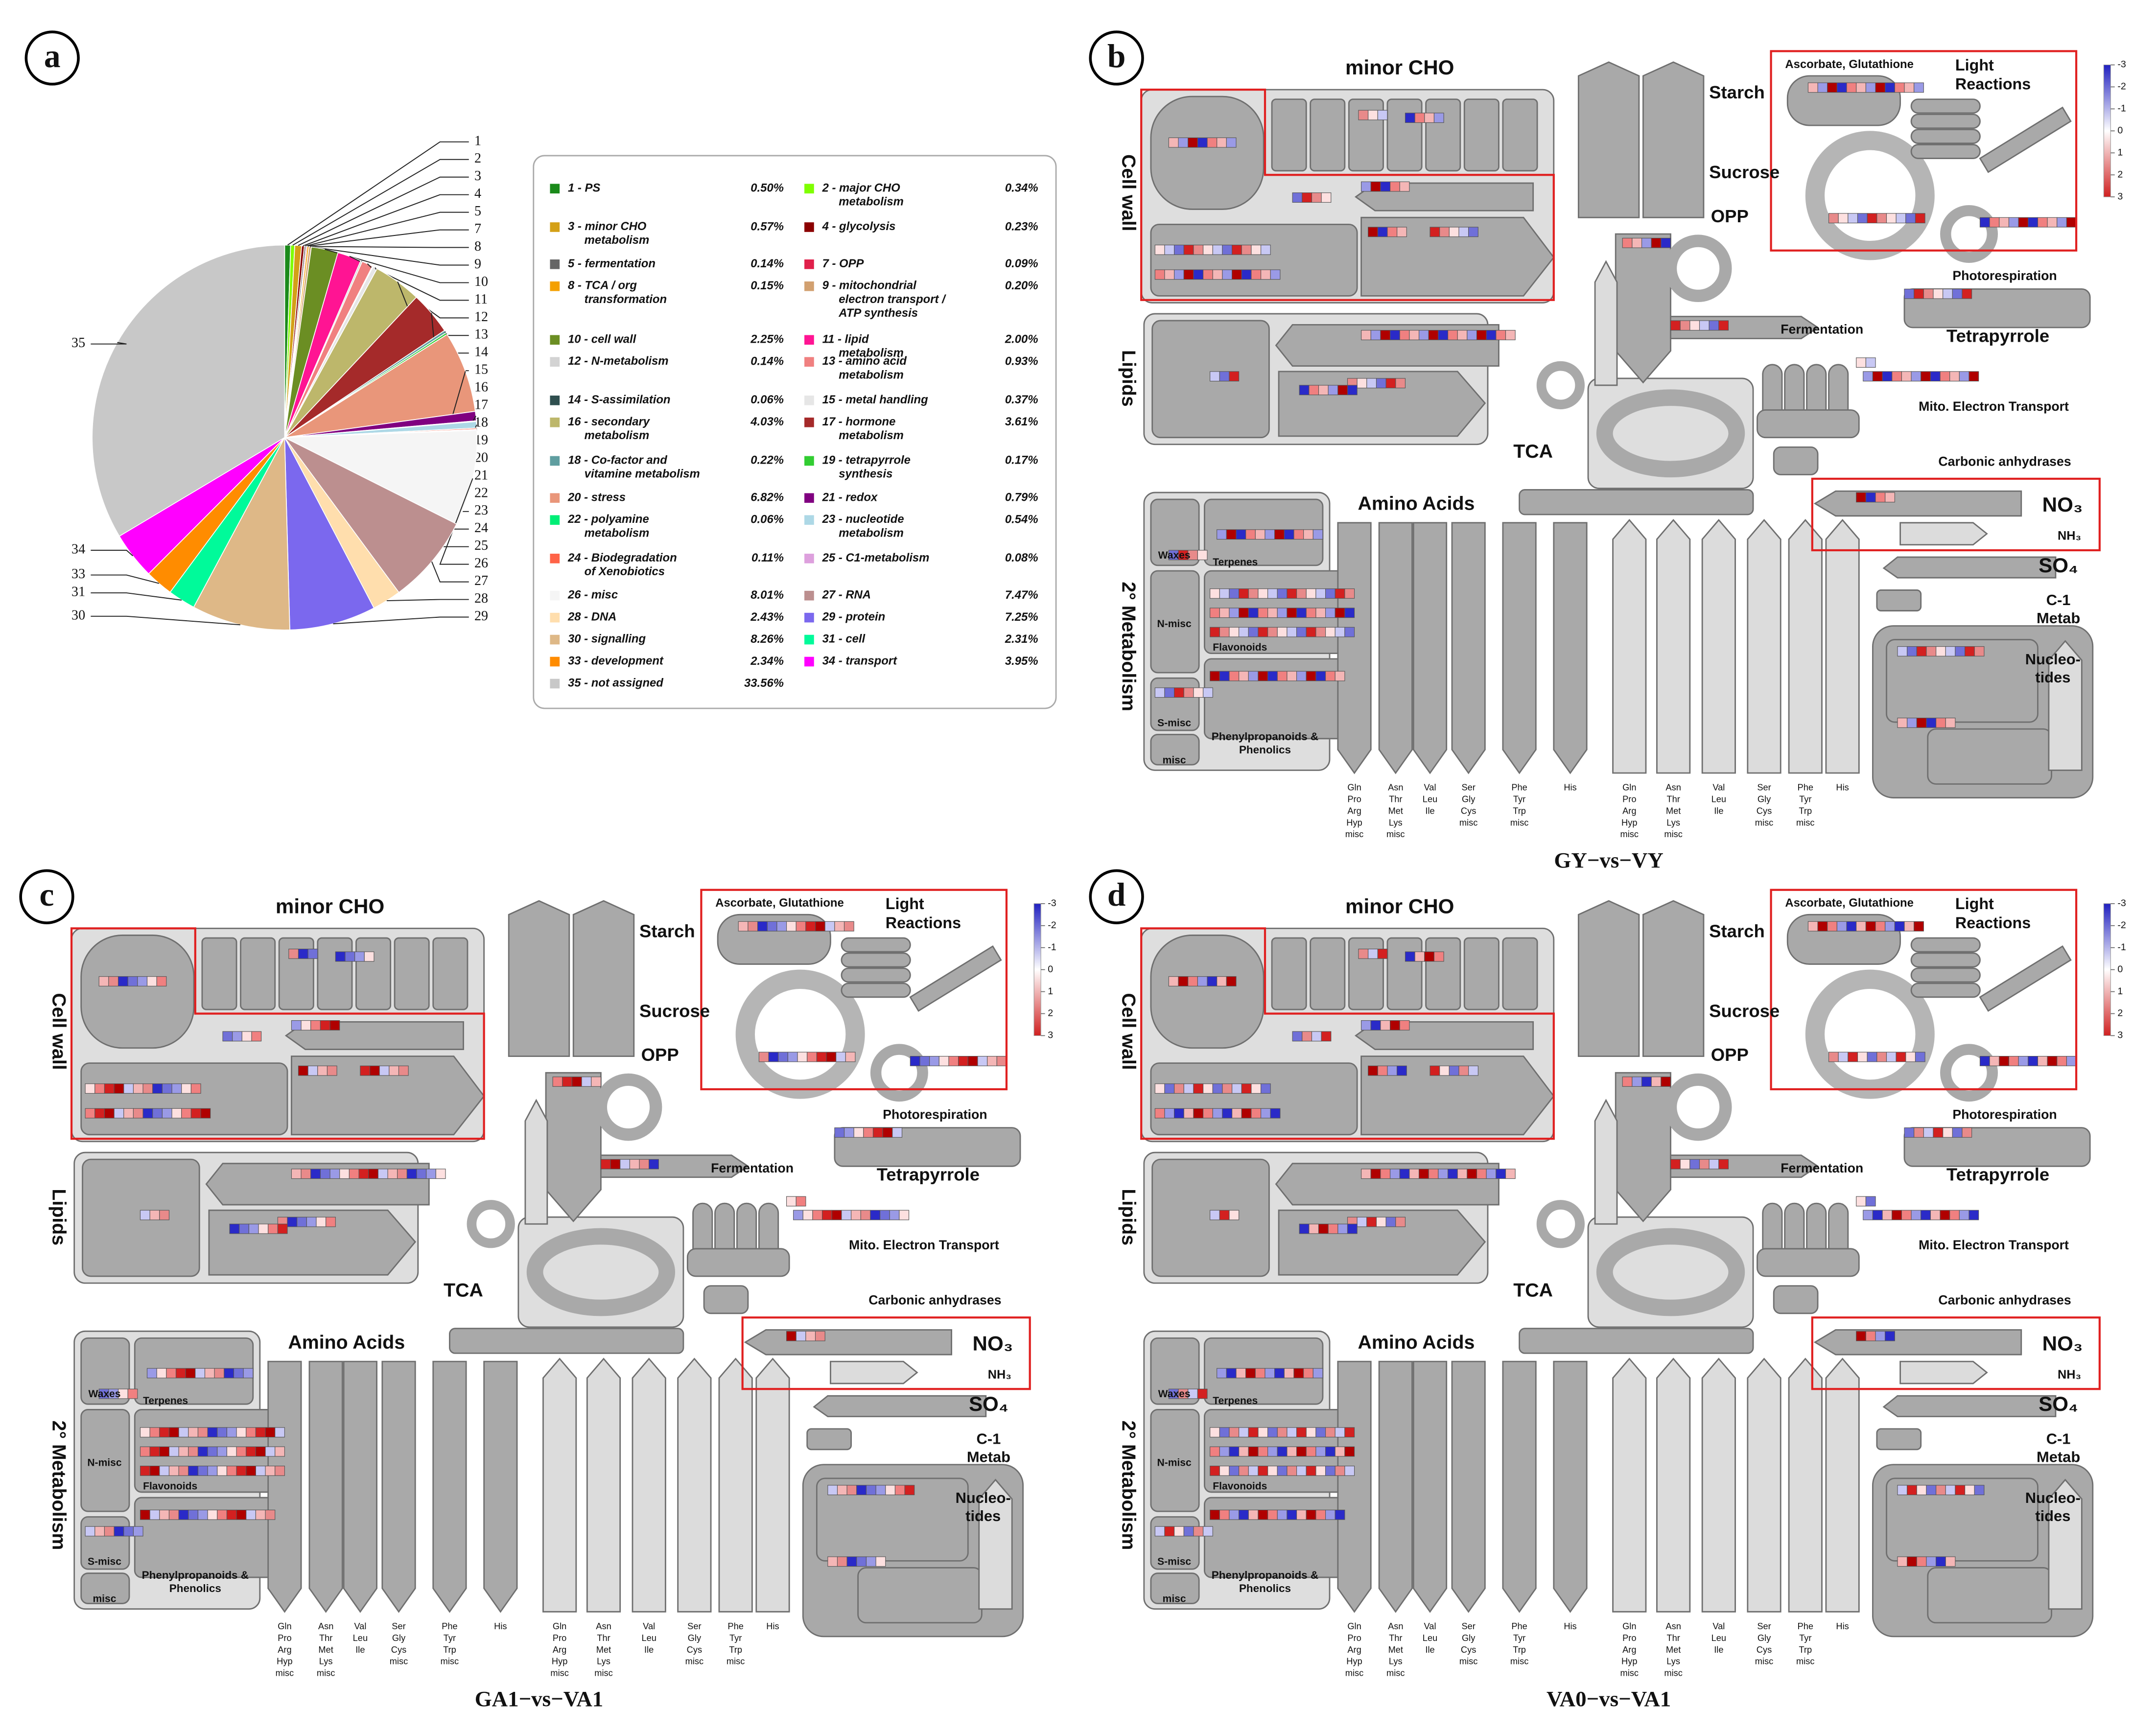  I want to click on amino-group-label: Ser, so click(399, 1626).